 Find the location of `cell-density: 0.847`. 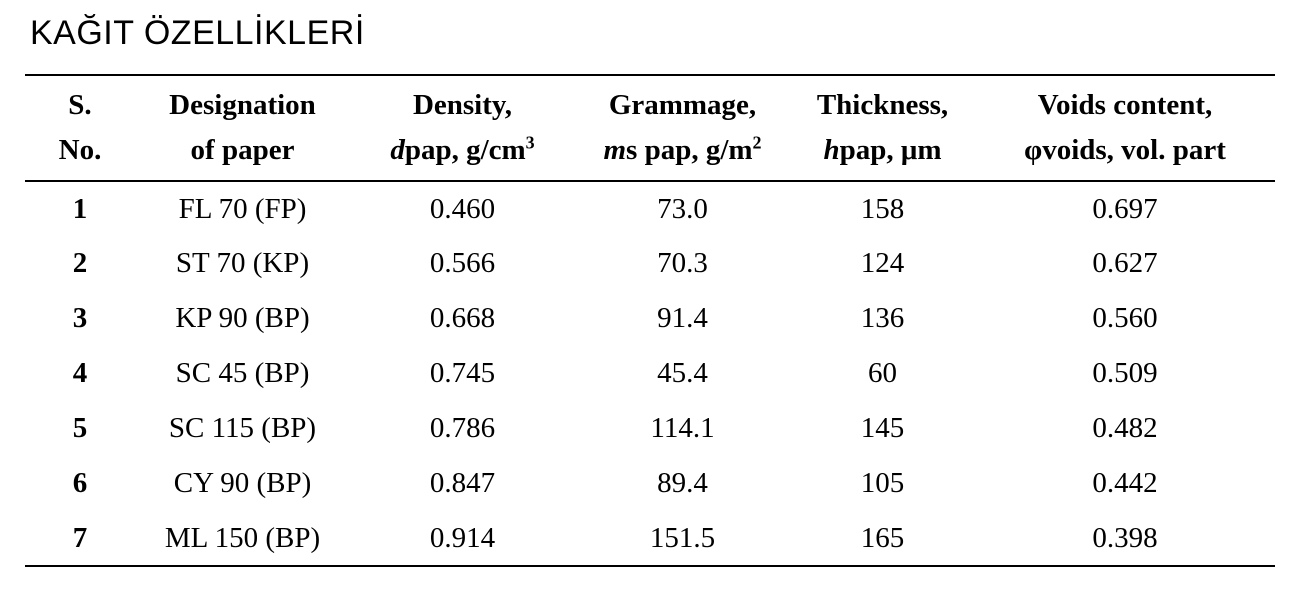

cell-density: 0.847 is located at coordinates (462, 483).